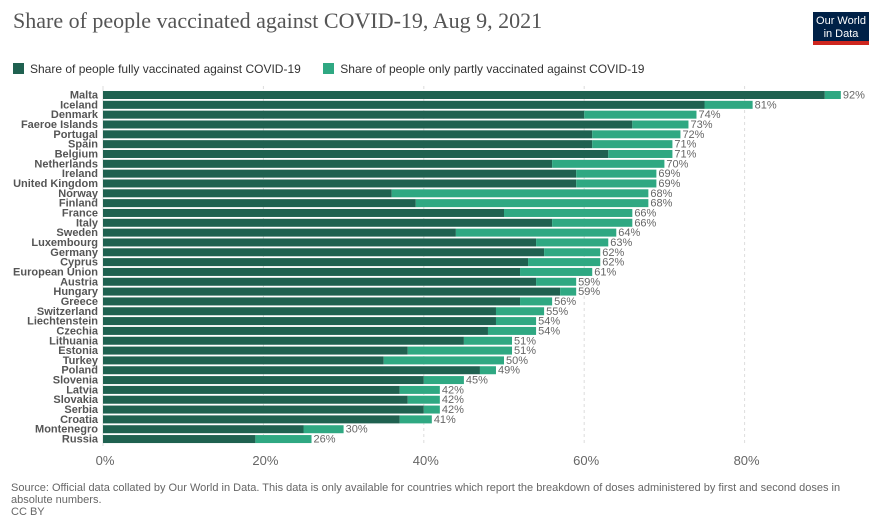  What do you see at coordinates (525, 351) in the screenshot?
I see `value-label: 51%` at bounding box center [525, 351].